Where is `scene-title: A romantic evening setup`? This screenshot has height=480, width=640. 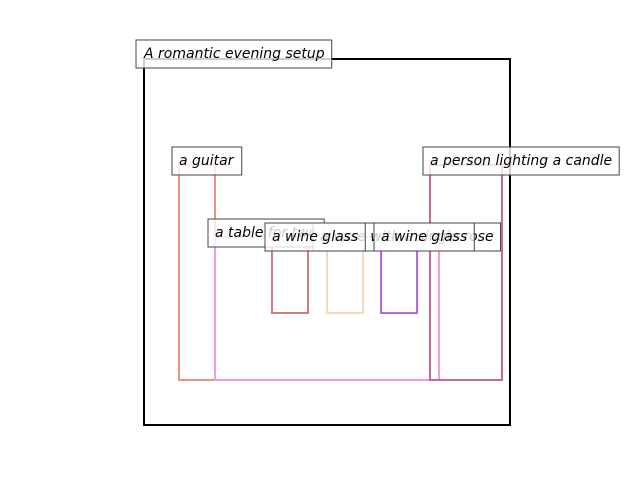
scene-title: A romantic evening setup is located at coordinates (234, 54).